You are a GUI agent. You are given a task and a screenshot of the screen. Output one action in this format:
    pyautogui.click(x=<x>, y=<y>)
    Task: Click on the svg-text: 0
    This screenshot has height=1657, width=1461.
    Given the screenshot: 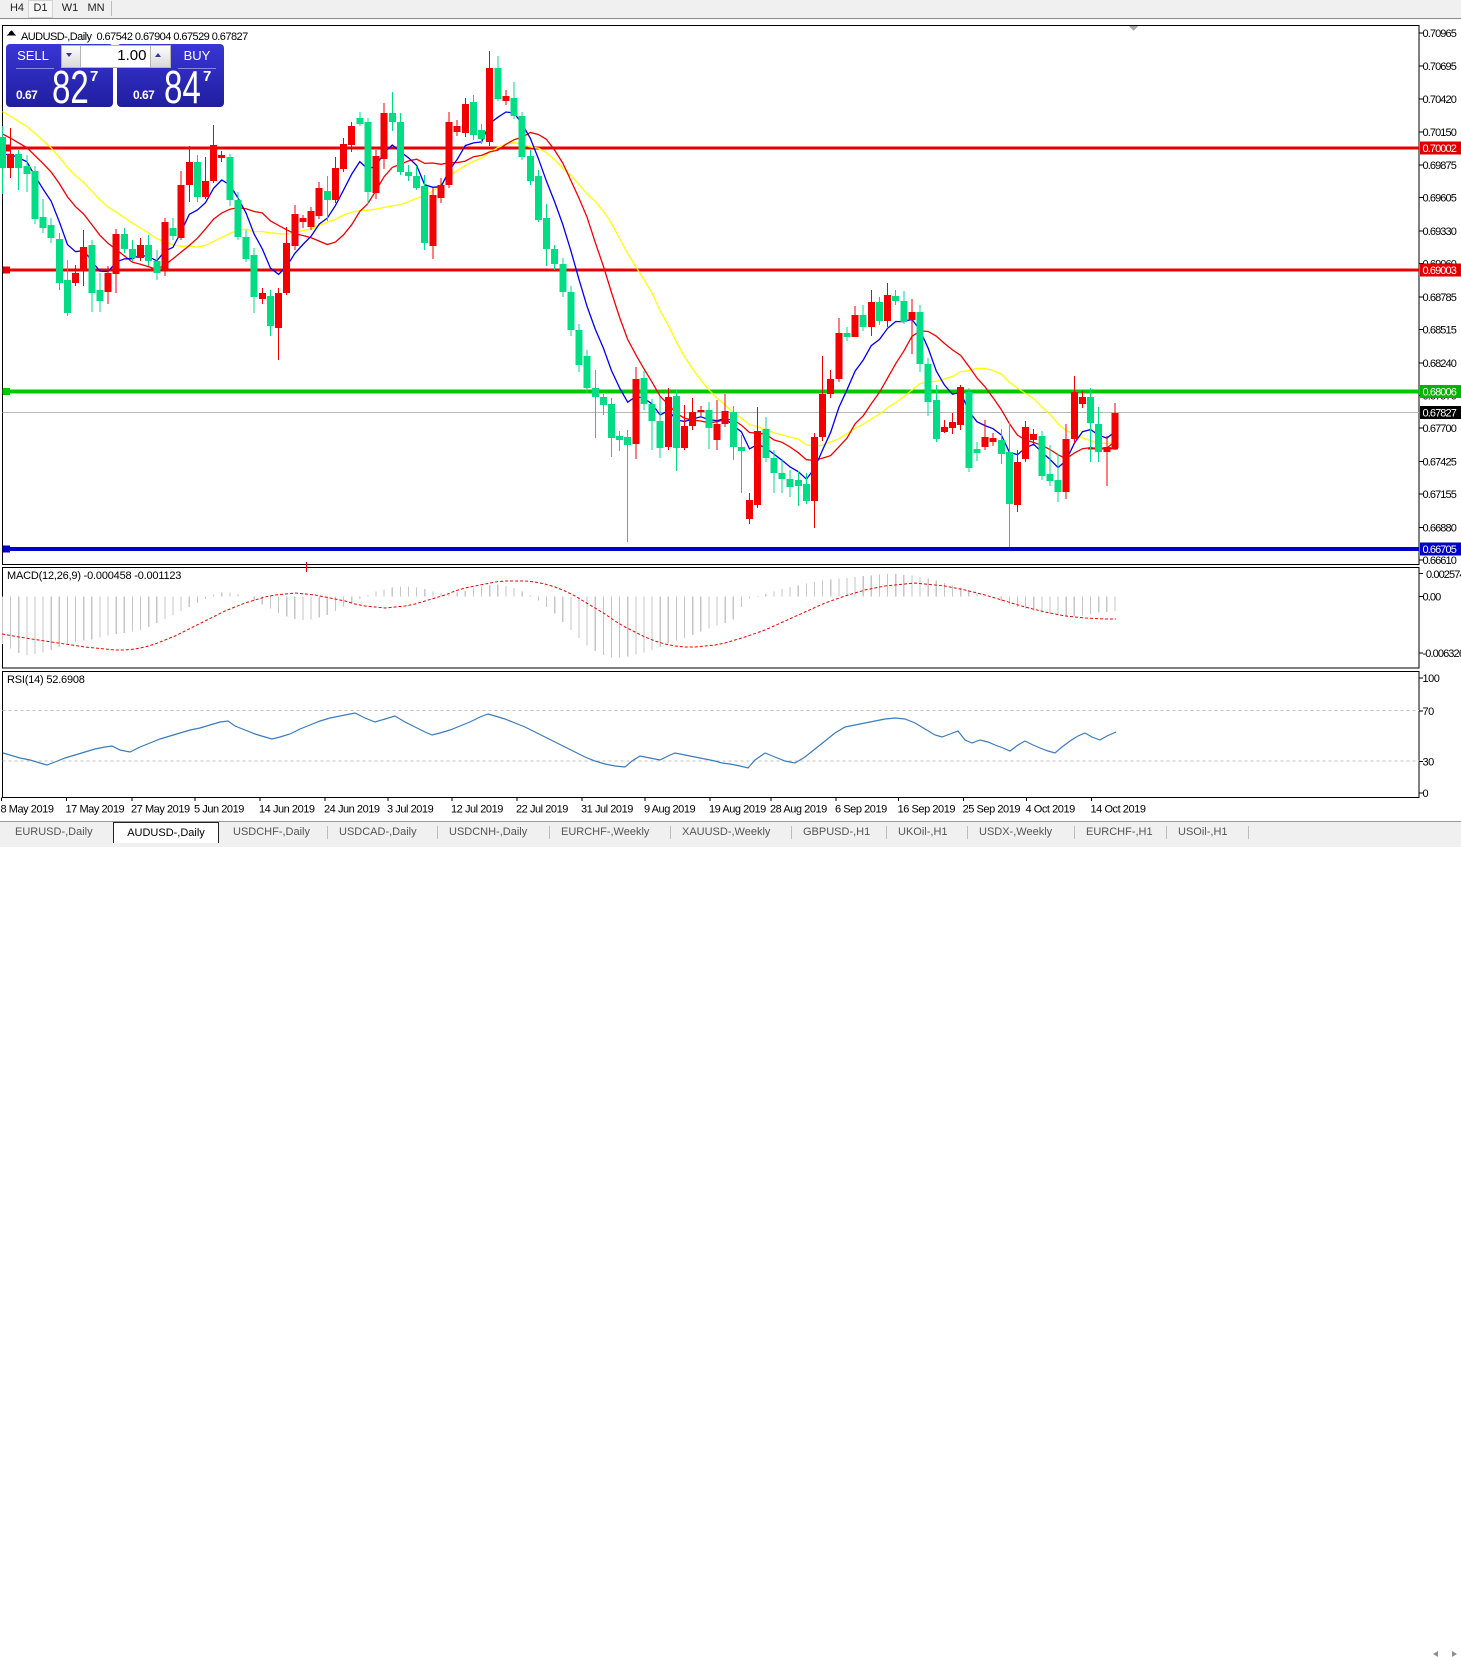 What is the action you would take?
    pyautogui.click(x=1426, y=794)
    